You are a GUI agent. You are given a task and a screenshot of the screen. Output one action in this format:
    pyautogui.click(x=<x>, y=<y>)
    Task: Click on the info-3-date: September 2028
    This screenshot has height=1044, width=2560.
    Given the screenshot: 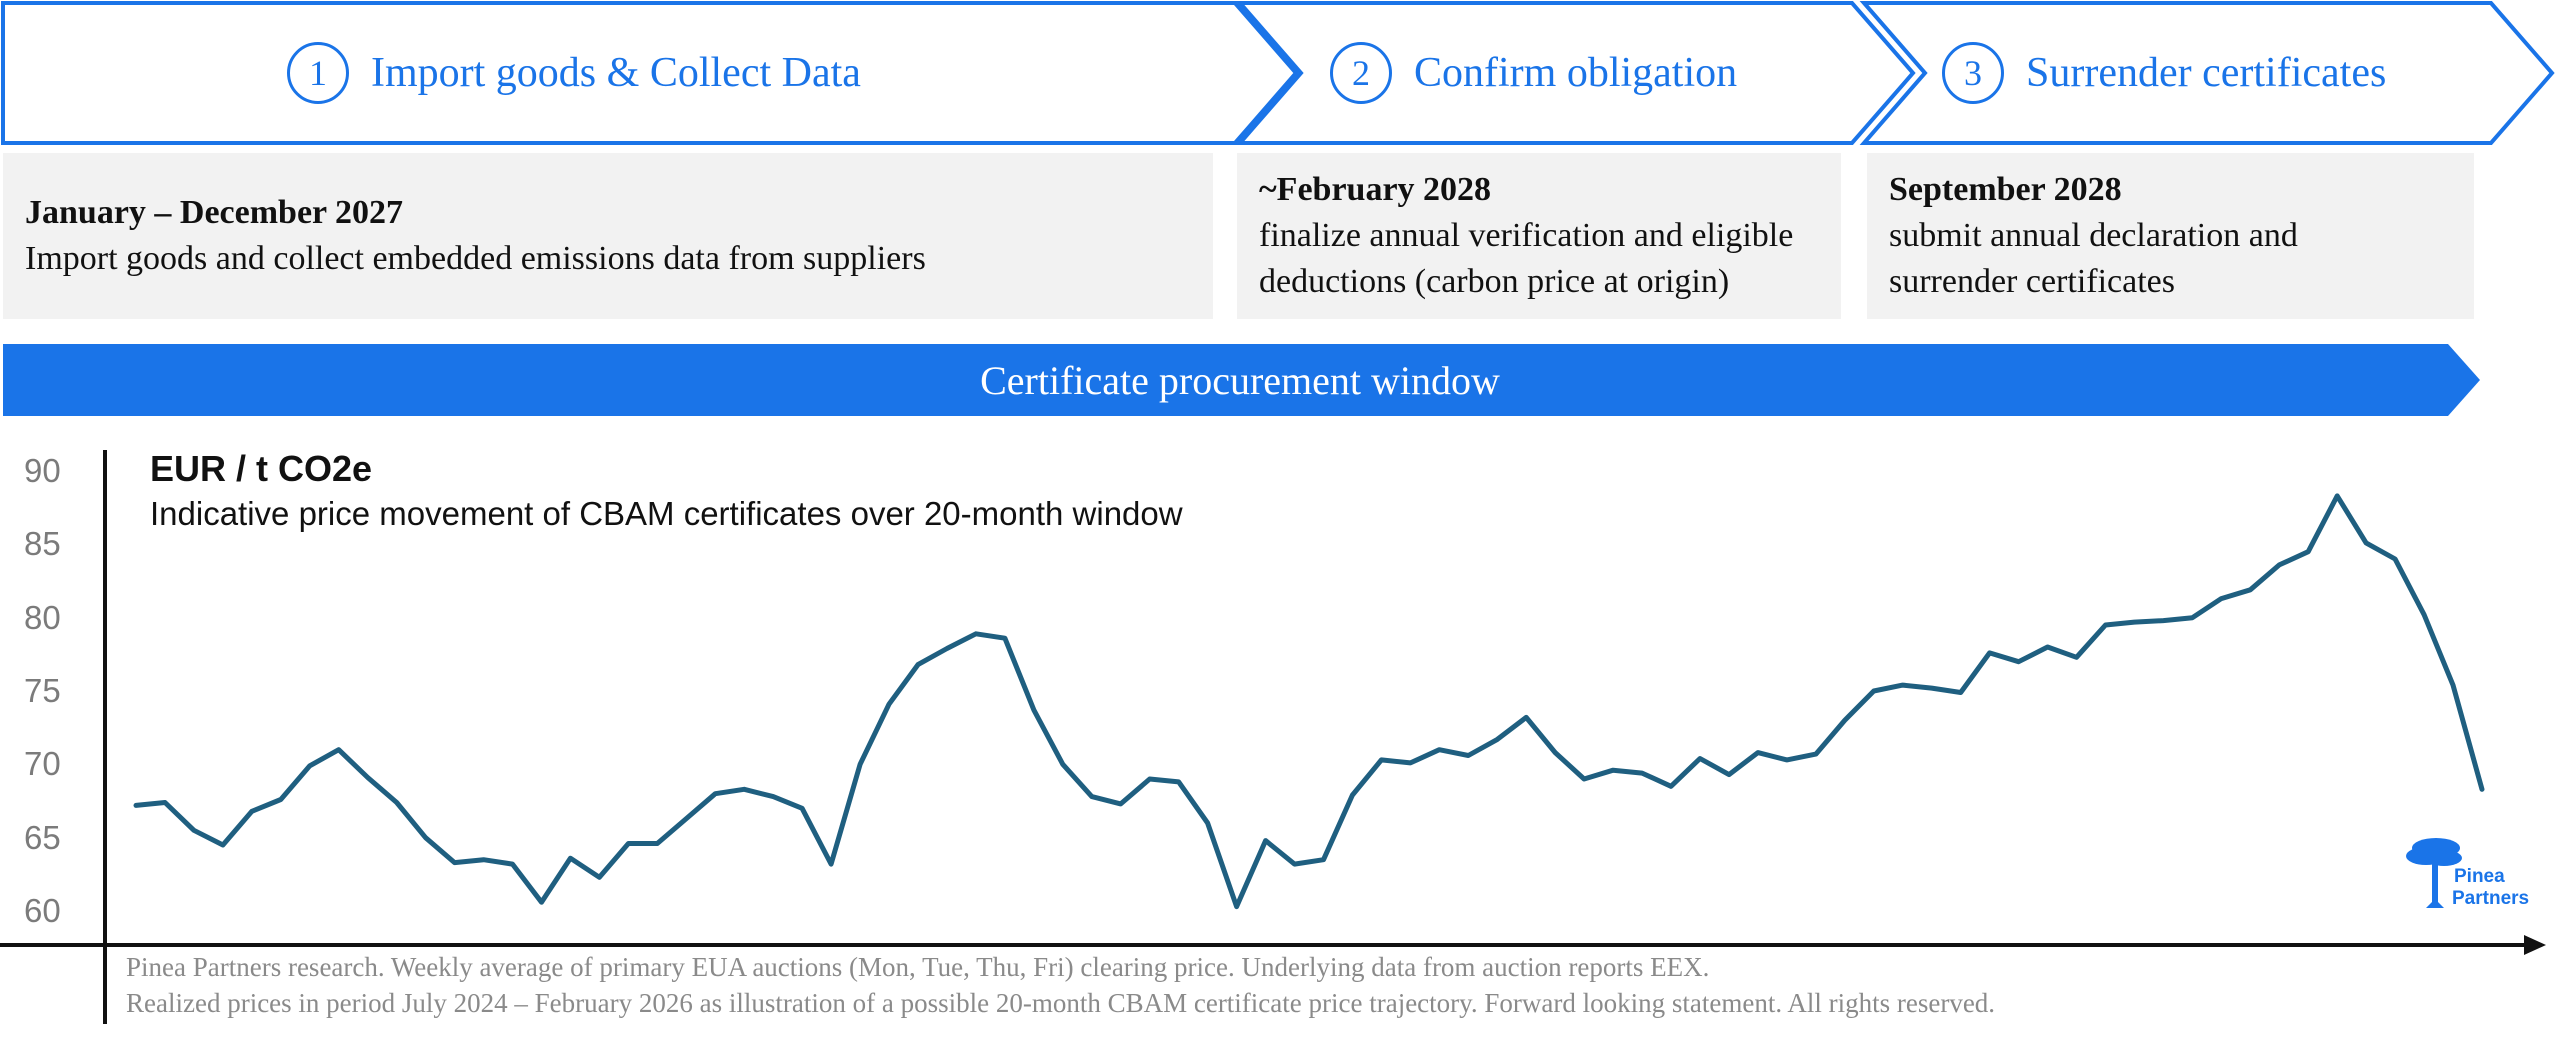 What is the action you would take?
    pyautogui.click(x=2005, y=189)
    